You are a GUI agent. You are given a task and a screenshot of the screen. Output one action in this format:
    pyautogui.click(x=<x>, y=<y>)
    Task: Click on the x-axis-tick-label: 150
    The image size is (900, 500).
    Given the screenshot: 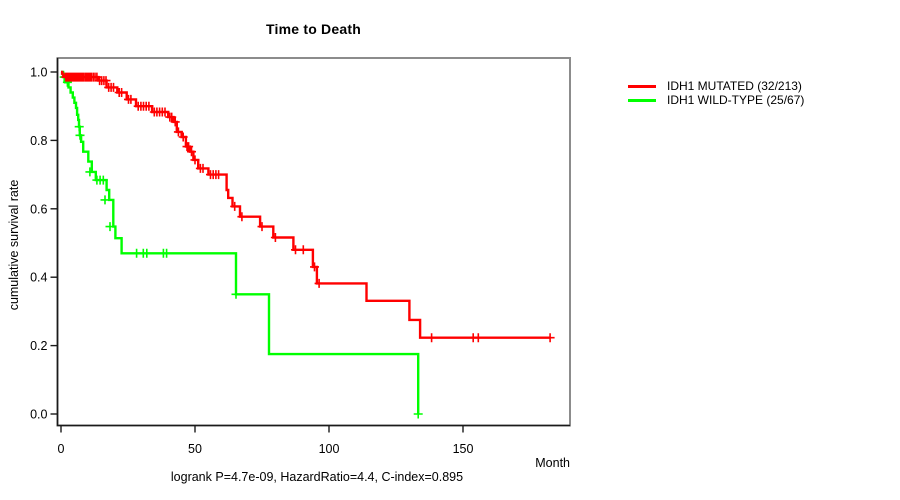 What is the action you would take?
    pyautogui.click(x=463, y=449)
    